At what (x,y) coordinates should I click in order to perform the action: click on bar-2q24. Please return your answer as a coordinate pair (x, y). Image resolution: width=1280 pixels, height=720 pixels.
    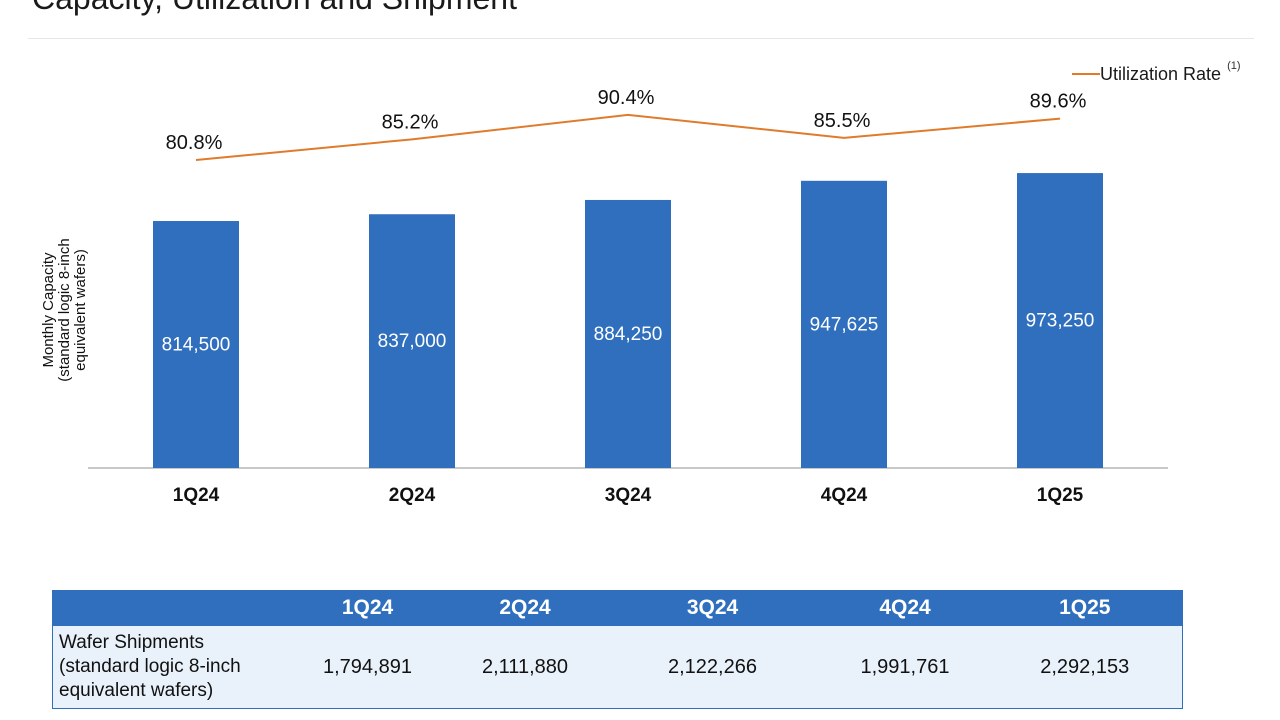
    Looking at the image, I should click on (412, 341).